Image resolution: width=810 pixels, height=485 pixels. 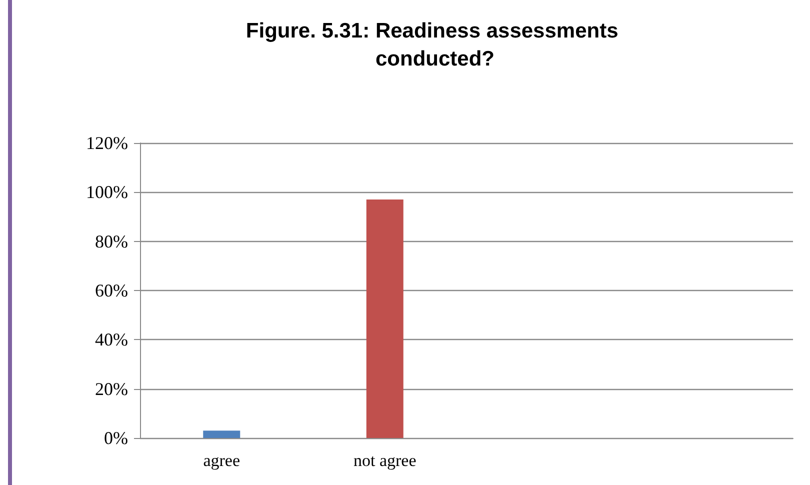 What do you see at coordinates (111, 388) in the screenshot?
I see `y-tick-label: 20%` at bounding box center [111, 388].